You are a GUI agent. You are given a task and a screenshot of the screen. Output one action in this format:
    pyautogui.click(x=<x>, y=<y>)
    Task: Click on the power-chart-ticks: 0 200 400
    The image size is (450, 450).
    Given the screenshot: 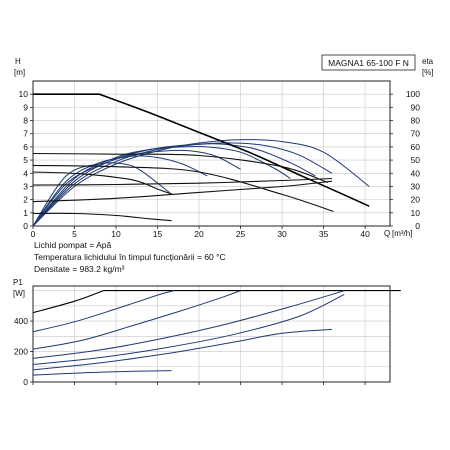 What is the action you would take?
    pyautogui.click(x=190, y=351)
    